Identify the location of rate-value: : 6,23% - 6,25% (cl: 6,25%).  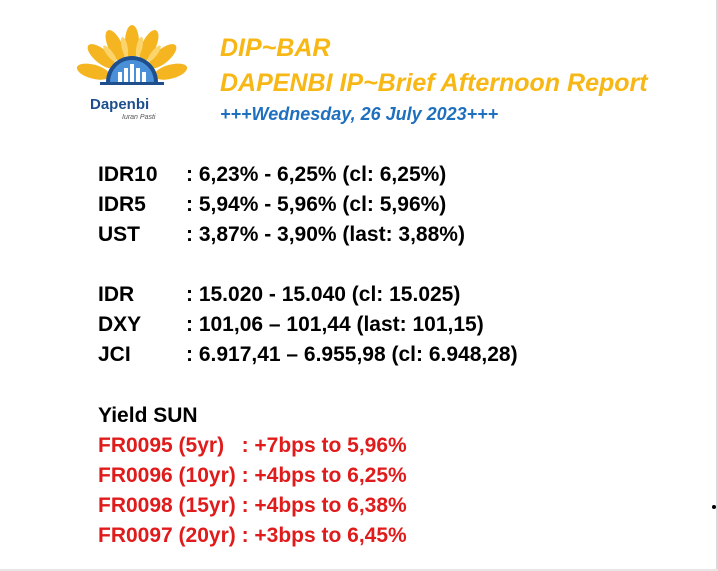
(316, 174).